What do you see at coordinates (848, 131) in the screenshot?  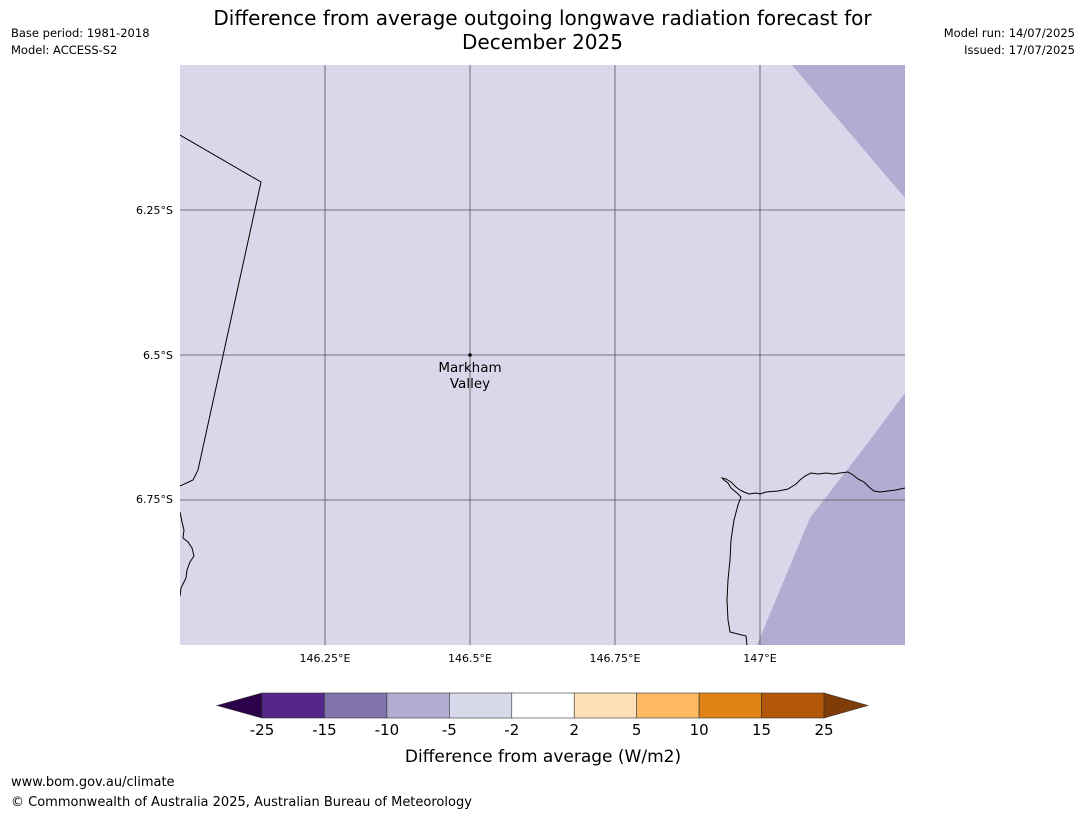 I see `anomaly-fill-darker-top` at bounding box center [848, 131].